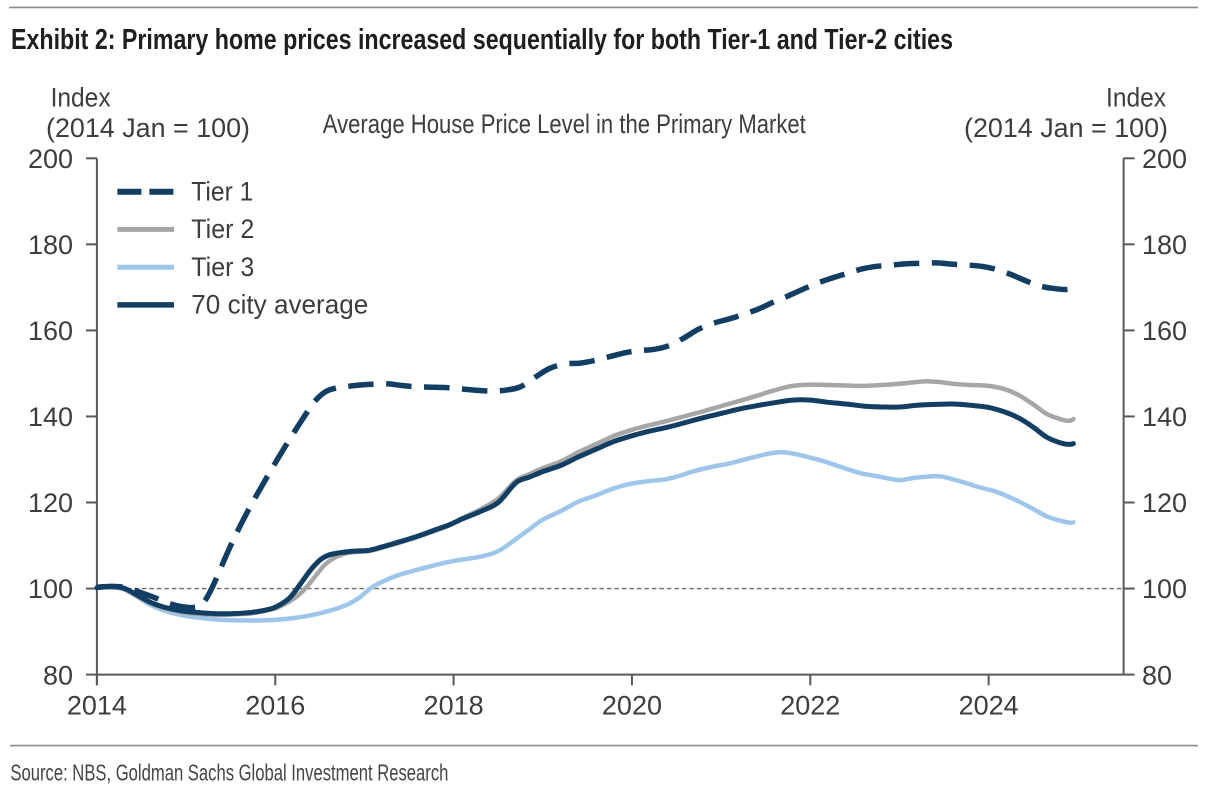 This screenshot has width=1209, height=800. Describe the element at coordinates (222, 229) in the screenshot. I see `svg-text: Tier 2` at that location.